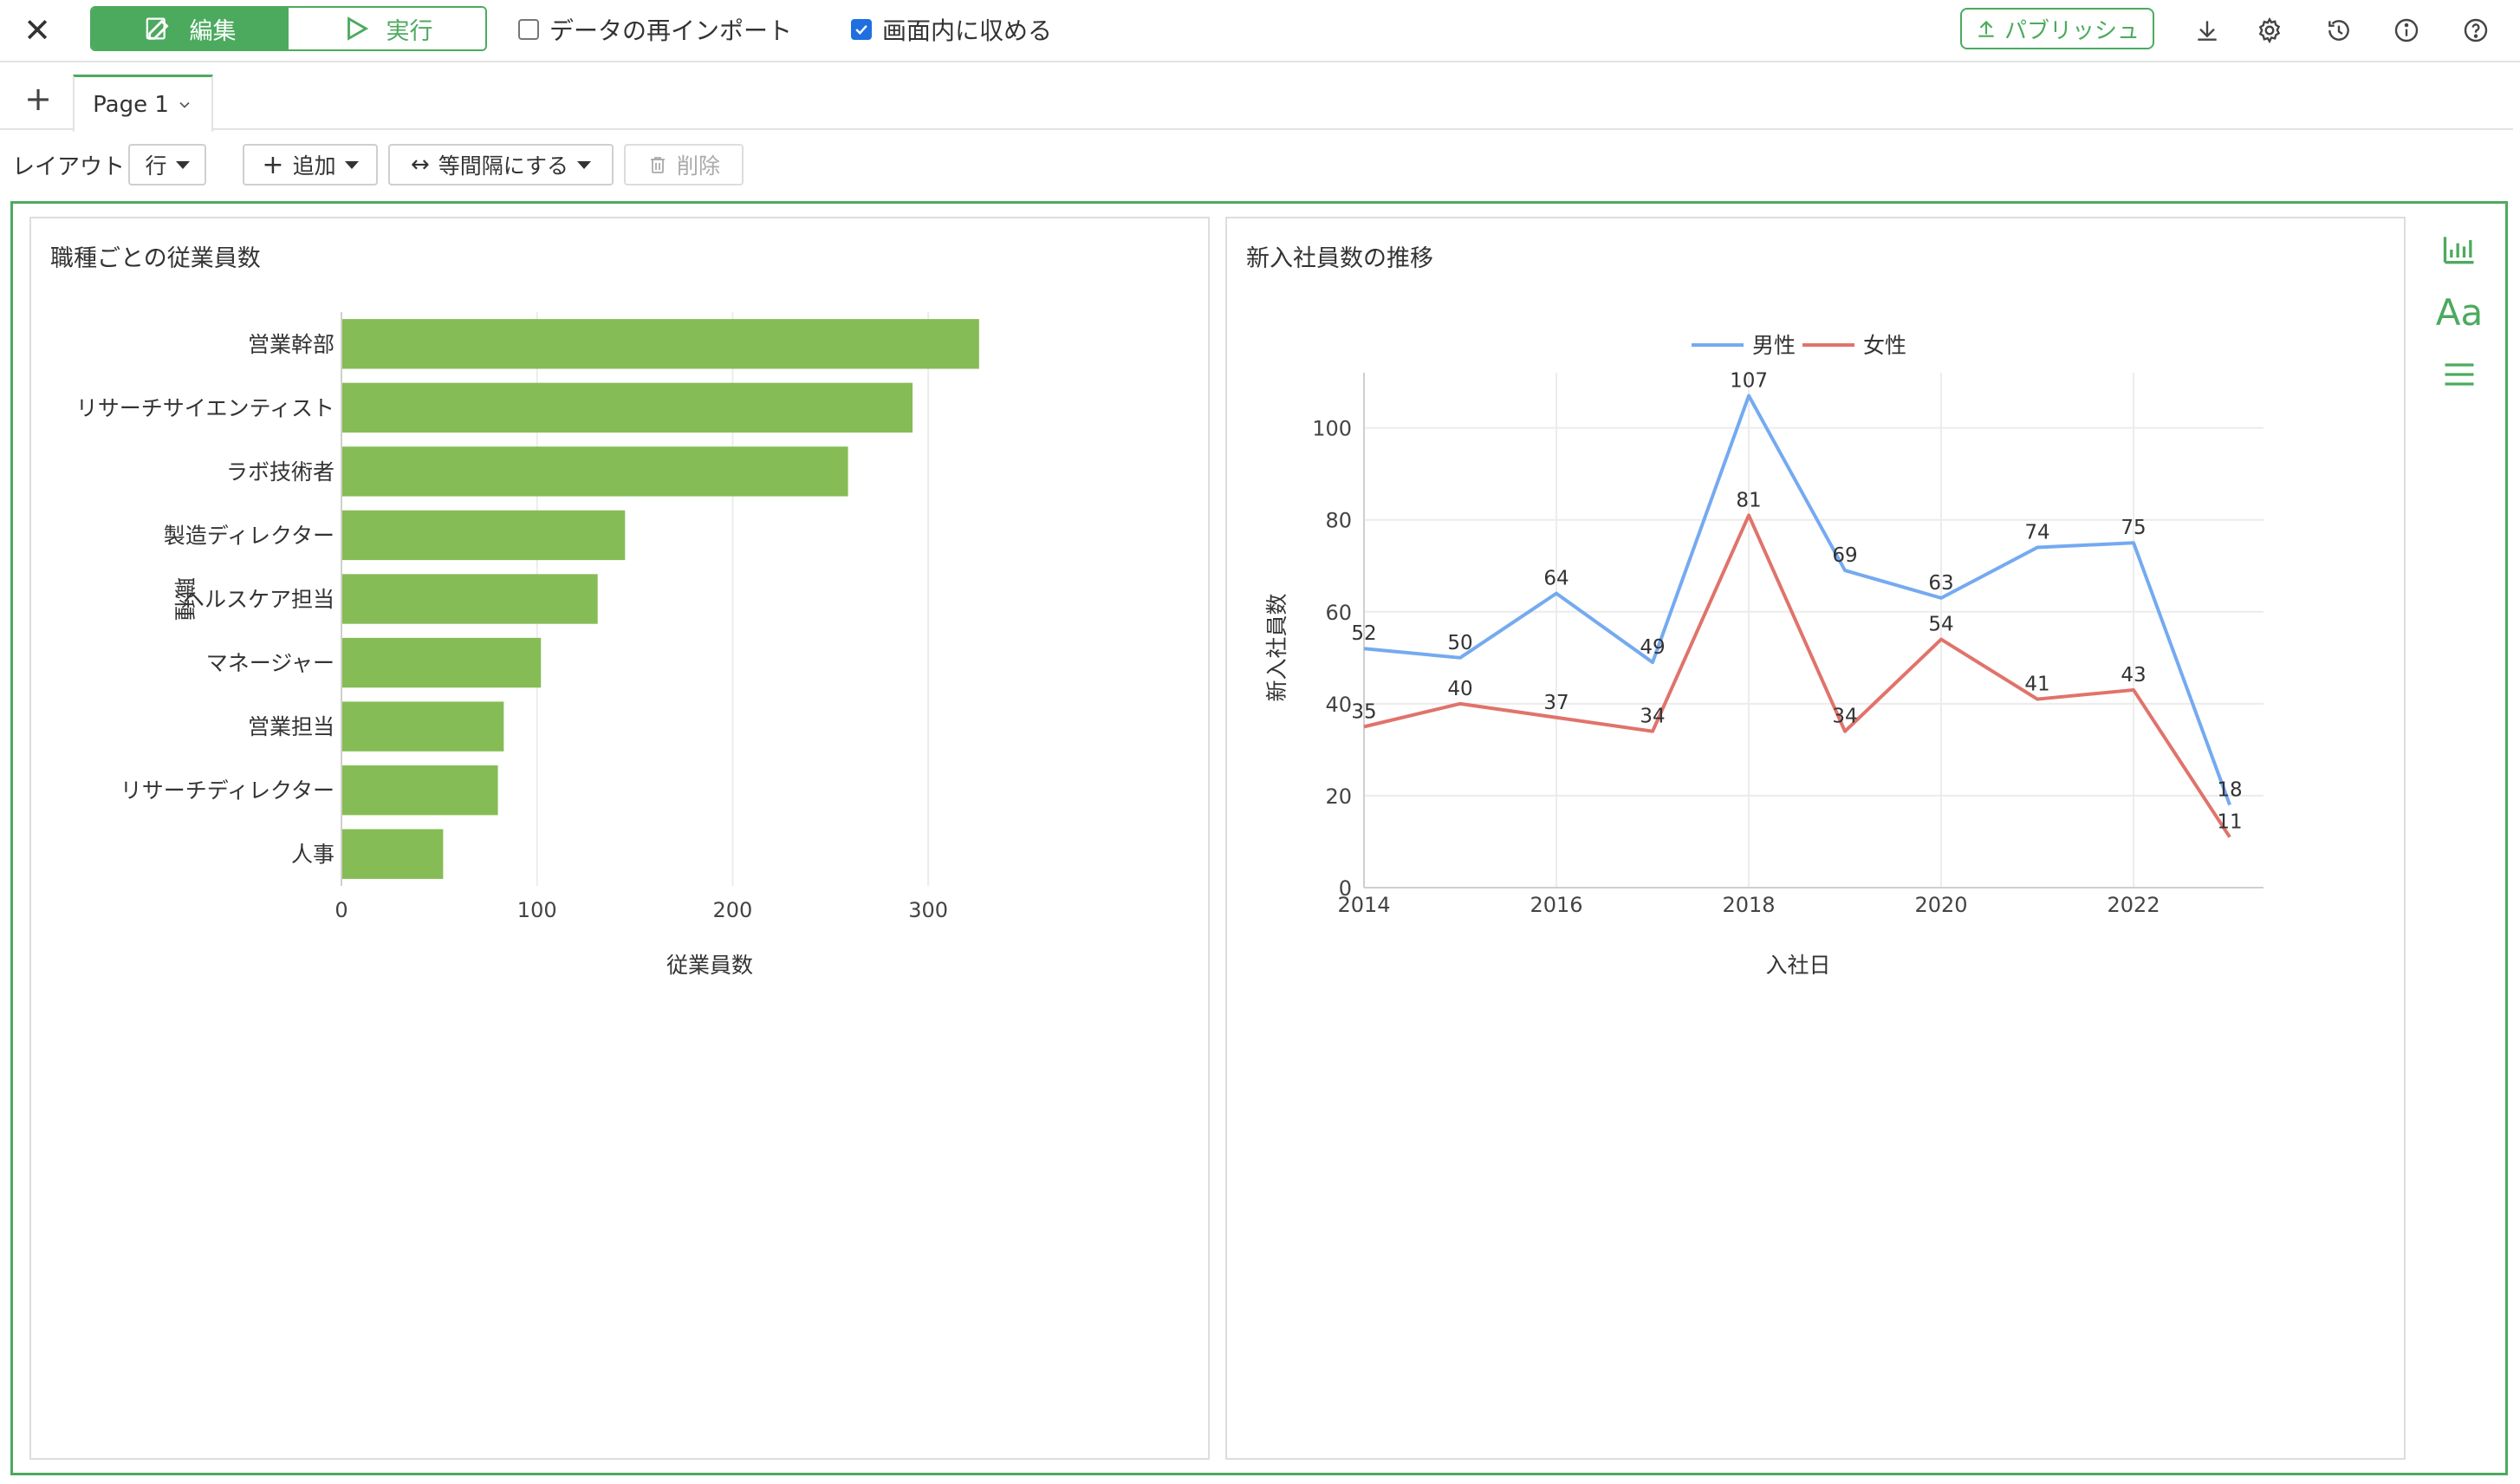 This screenshot has height=1484, width=2520. What do you see at coordinates (2459, 249) in the screenshot?
I see `bar-chart-icon` at bounding box center [2459, 249].